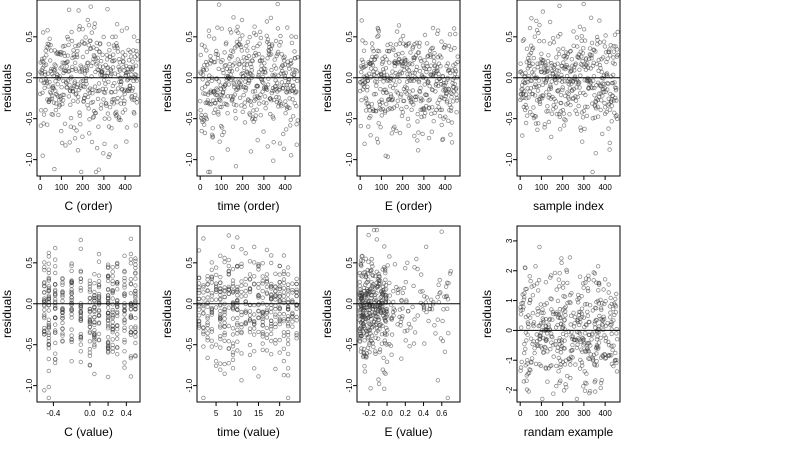  I want to click on y-tick-label: -0.5, so click(509, 118).